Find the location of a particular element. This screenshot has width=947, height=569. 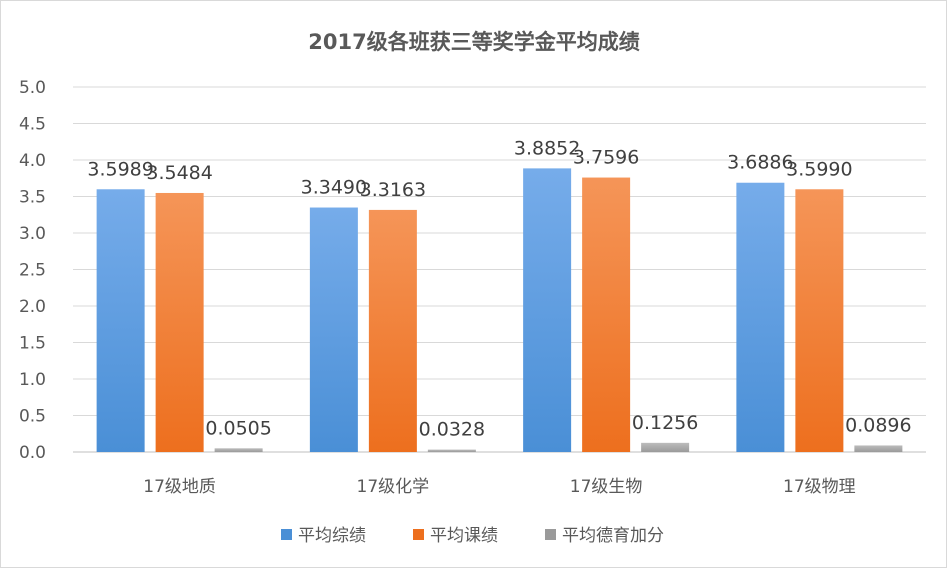

y-tick-label: 2.5 is located at coordinates (32, 271).